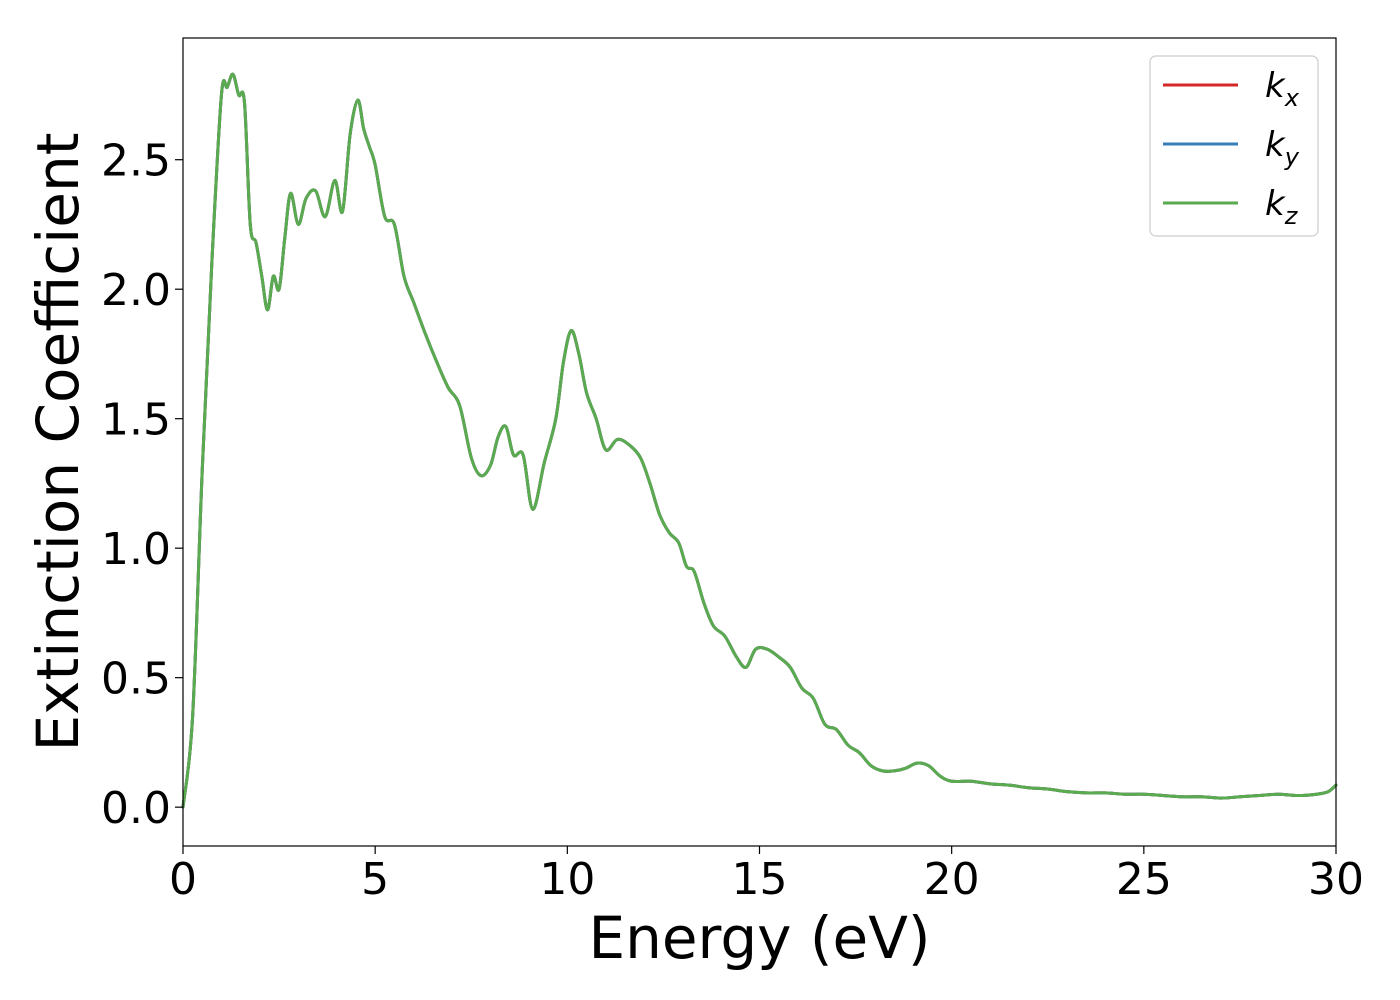 The image size is (1400, 1000). I want to click on y-tick-label: 2.5, so click(136, 161).